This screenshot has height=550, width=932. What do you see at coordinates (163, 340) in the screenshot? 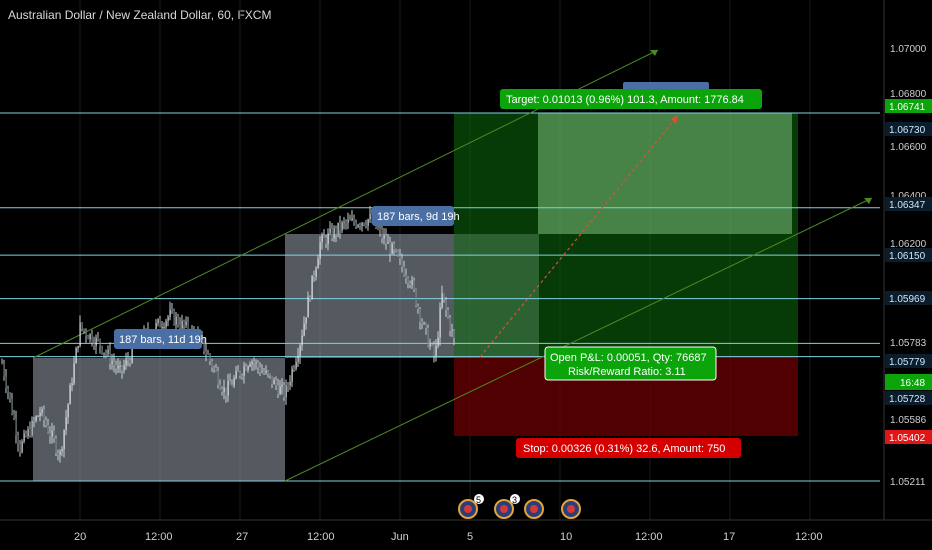
I see `bar-range-text: 187 bars, 11d 19h` at bounding box center [163, 340].